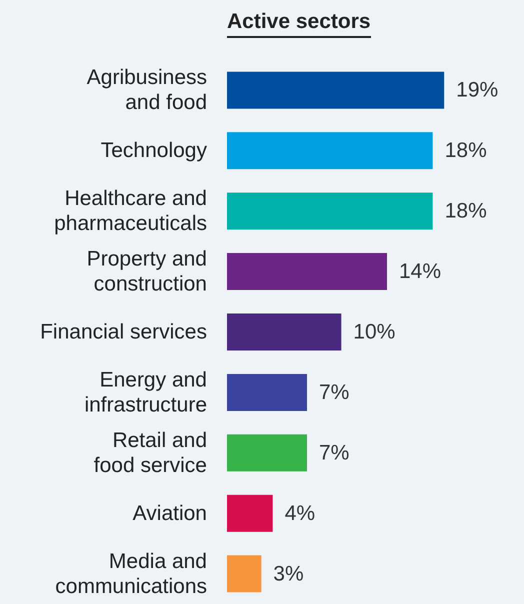 The image size is (524, 604). Describe the element at coordinates (150, 452) in the screenshot. I see `y-tick-label: Retail and food service` at that location.